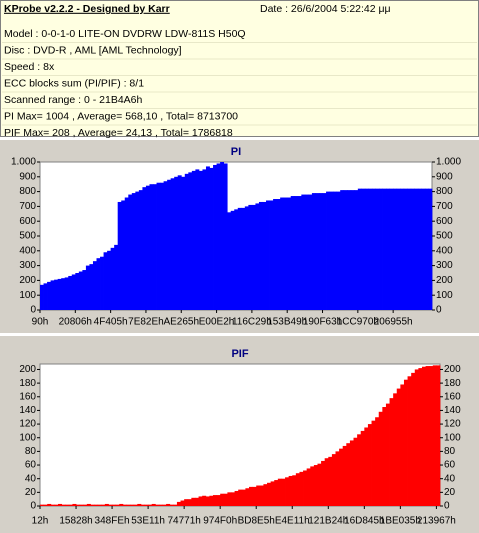 The image size is (479, 533). What do you see at coordinates (183, 521) in the screenshot?
I see `x-tick-label: 74771h` at bounding box center [183, 521].